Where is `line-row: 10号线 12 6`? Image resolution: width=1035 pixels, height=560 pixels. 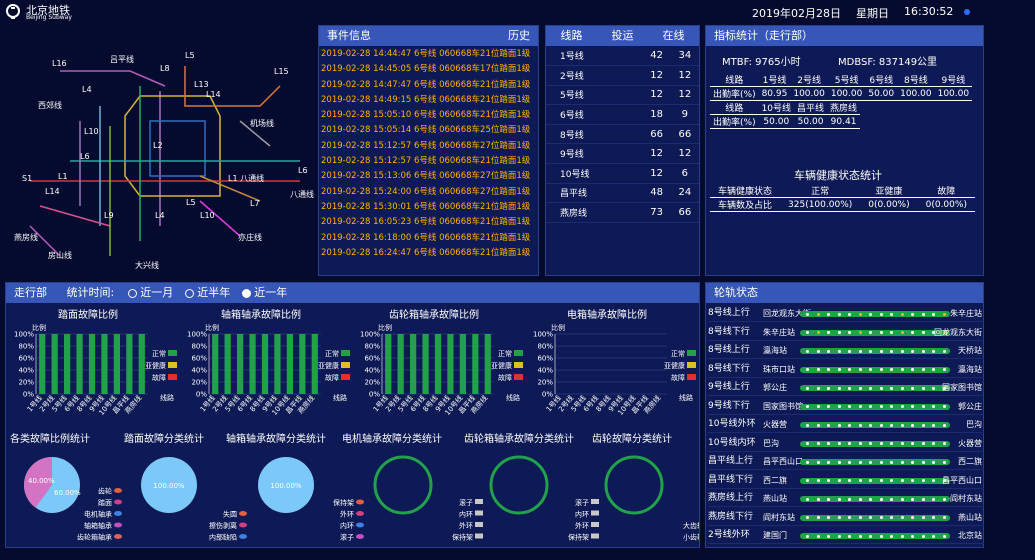
line-row: 10号线 12 6 is located at coordinates (622, 173).